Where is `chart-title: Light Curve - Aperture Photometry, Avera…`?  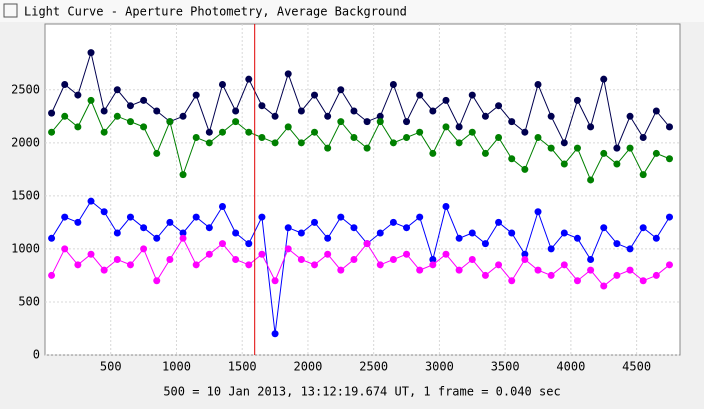
chart-title: Light Curve - Aperture Photometry, Avera… is located at coordinates (215, 12).